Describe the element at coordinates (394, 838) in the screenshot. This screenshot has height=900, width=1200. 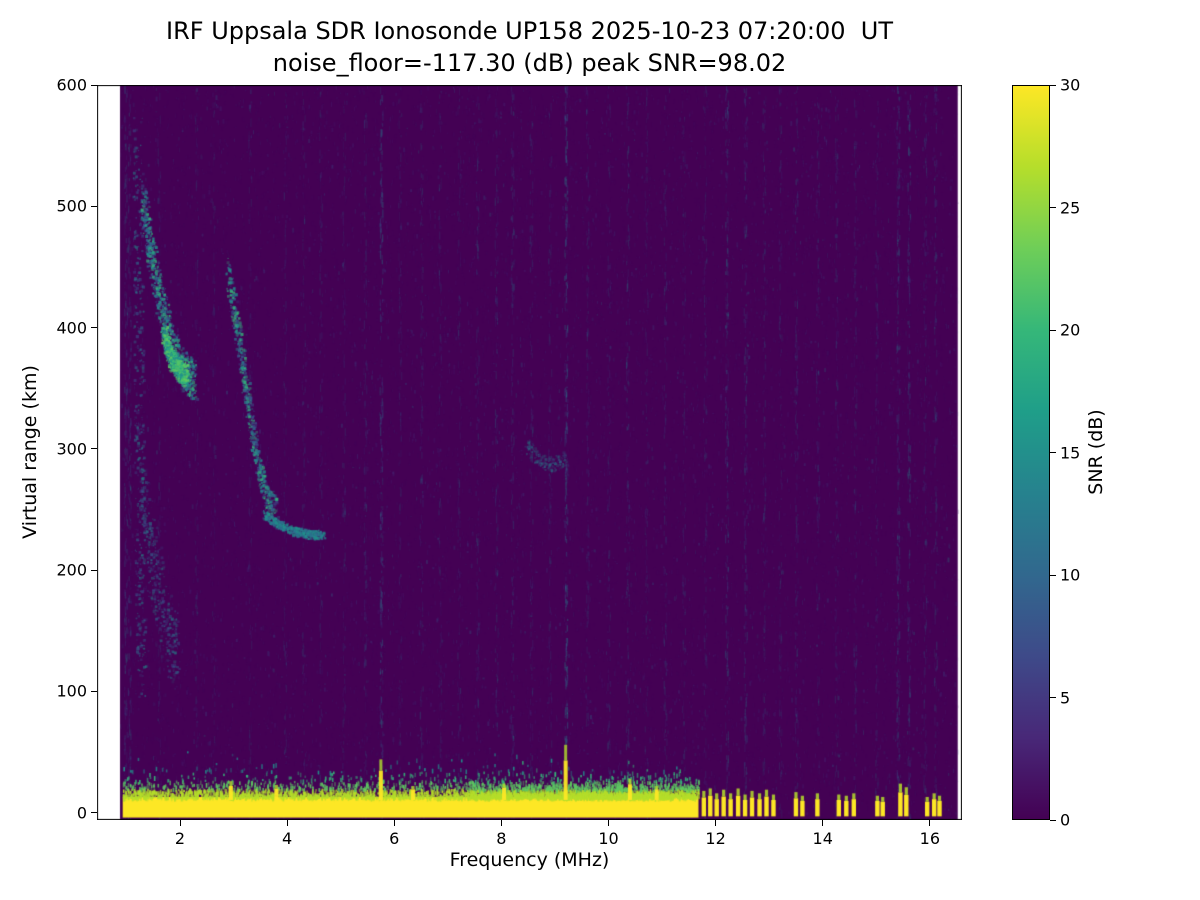
I see `x-tick-label: 6` at that location.